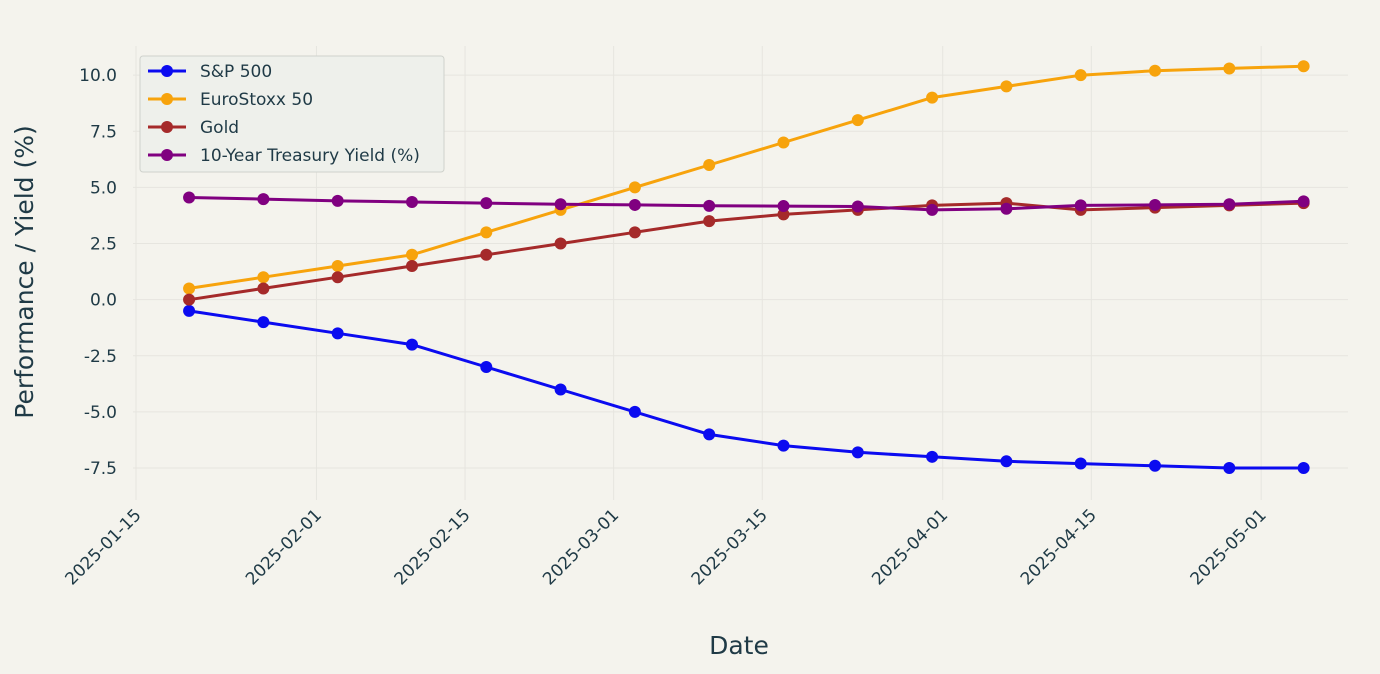 This screenshot has width=1380, height=674. What do you see at coordinates (581, 547) in the screenshot?
I see `x-tick-label: 2025-03-01` at bounding box center [581, 547].